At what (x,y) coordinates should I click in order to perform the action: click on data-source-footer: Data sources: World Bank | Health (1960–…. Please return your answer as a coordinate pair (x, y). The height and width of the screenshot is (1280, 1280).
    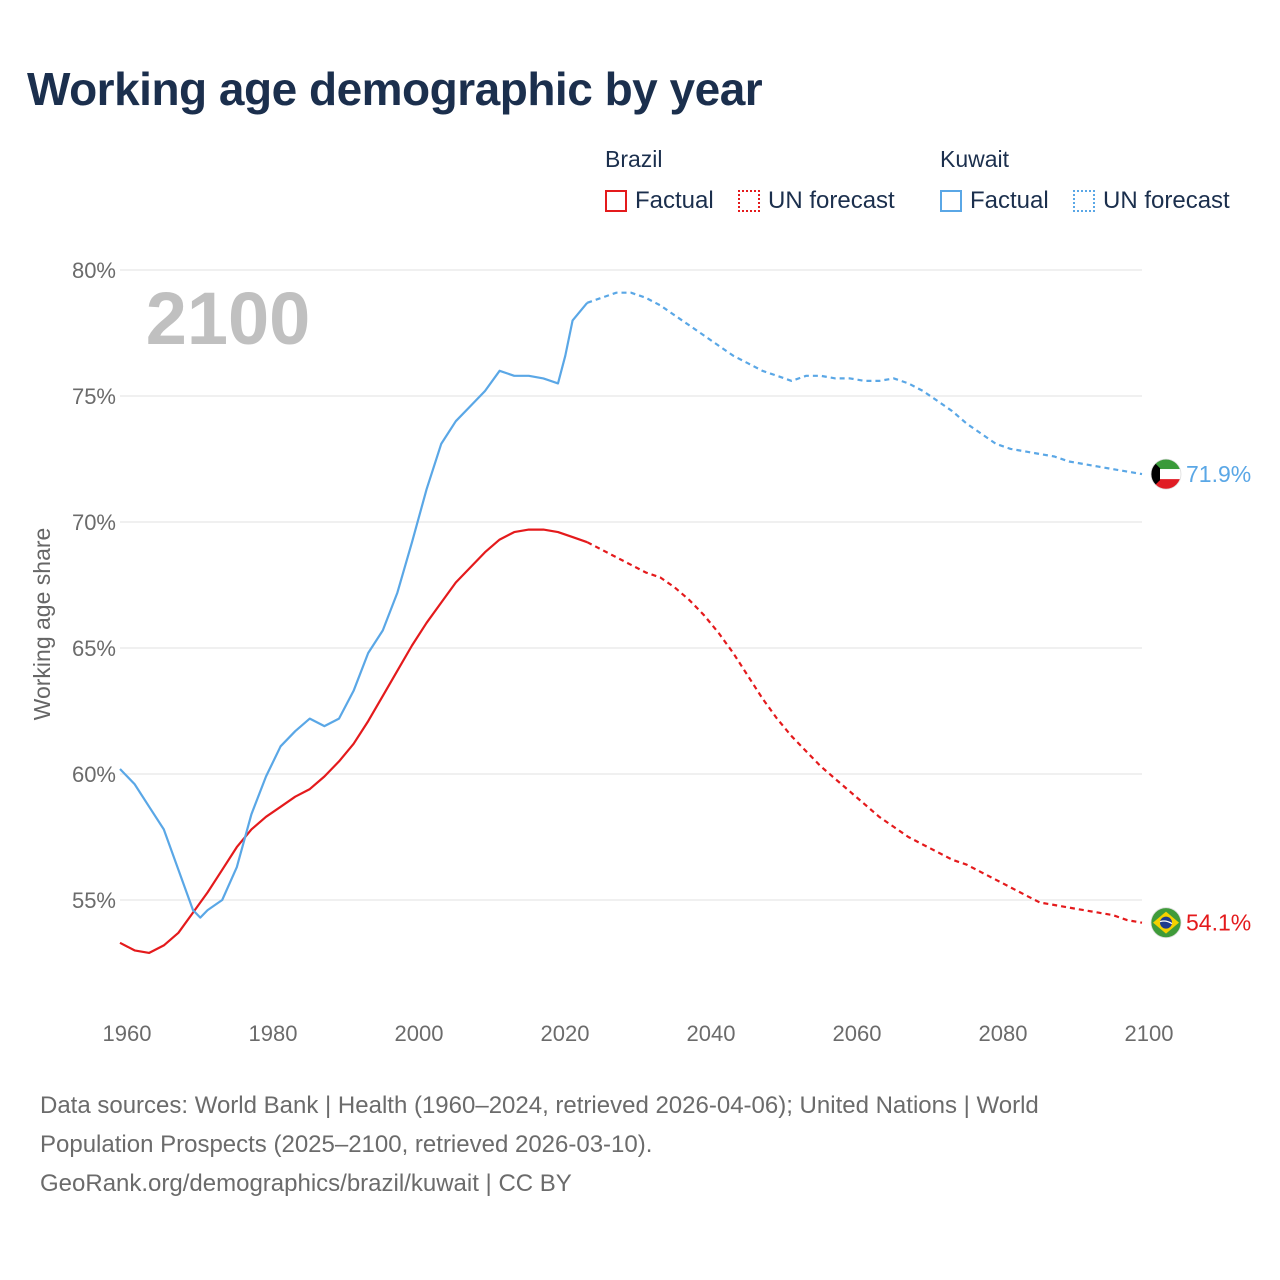
    Looking at the image, I should click on (630, 1144).